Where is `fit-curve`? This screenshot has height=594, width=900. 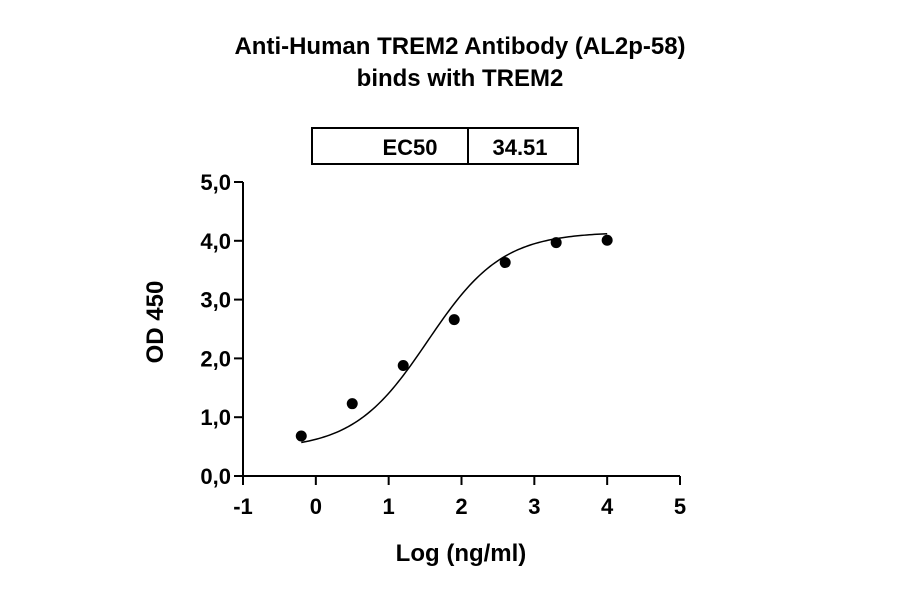 fit-curve is located at coordinates (454, 338).